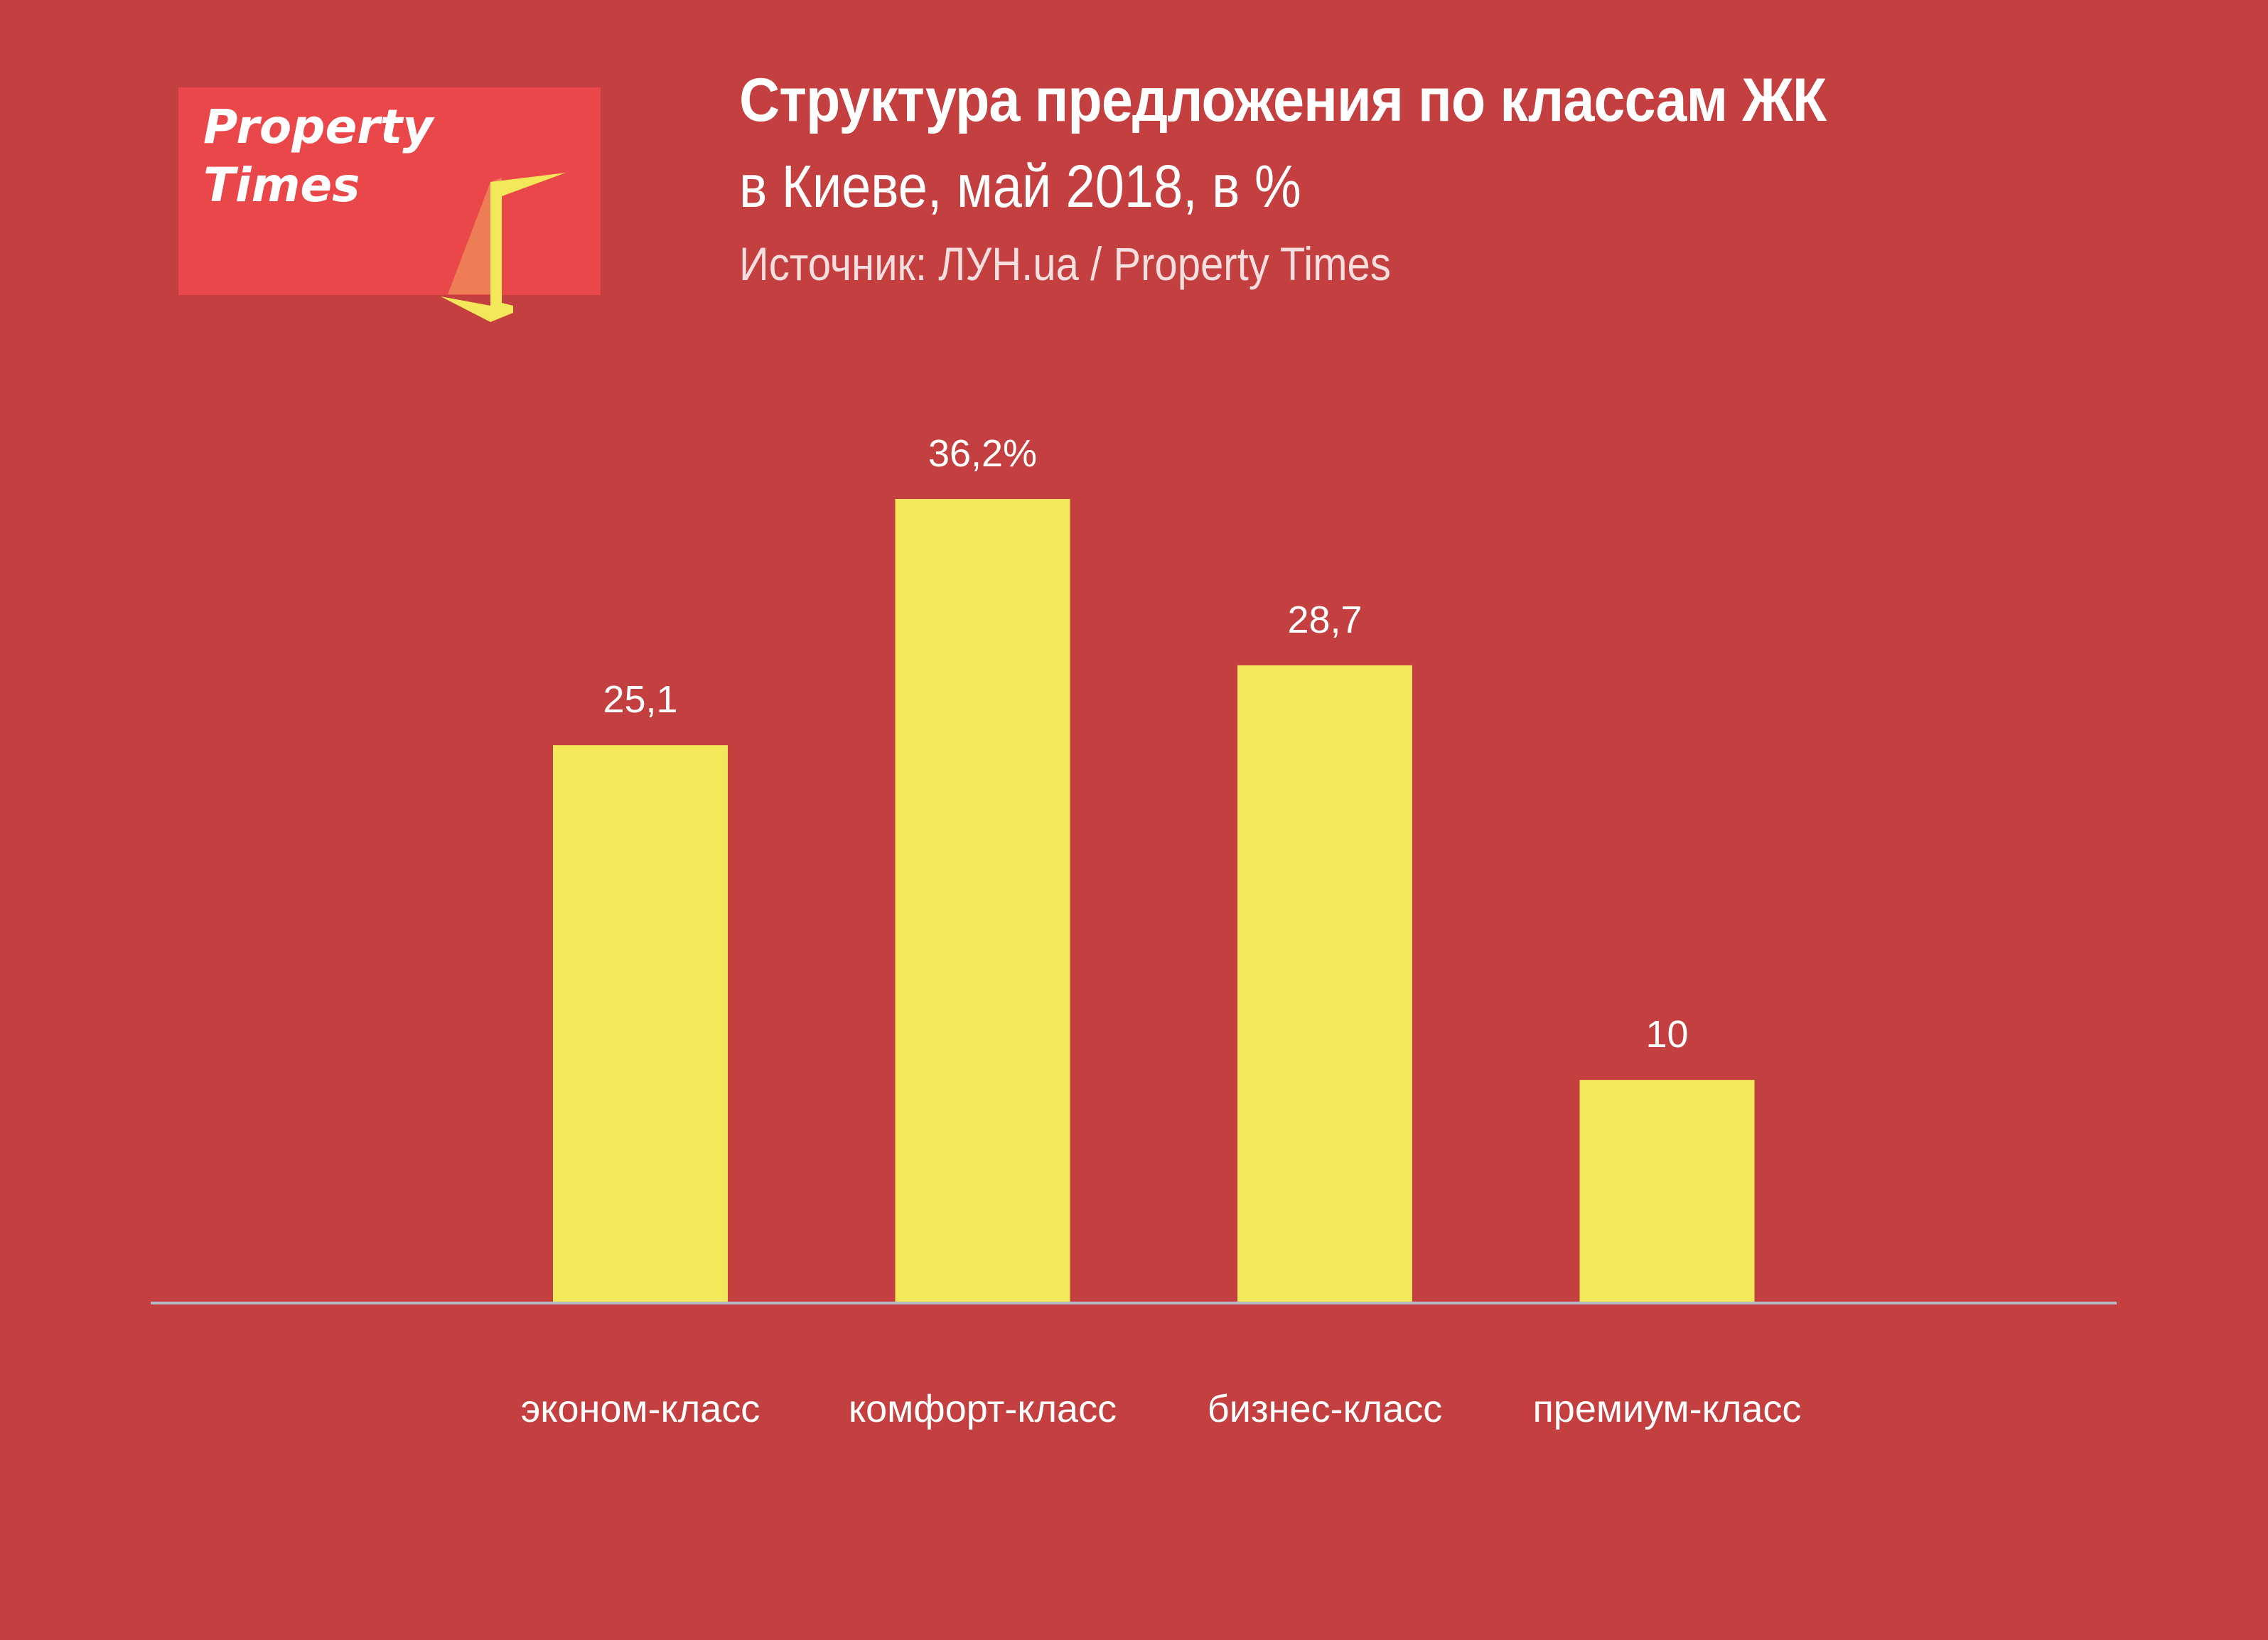  What do you see at coordinates (1667, 1409) in the screenshot?
I see `category-label-4: премиум-класс` at bounding box center [1667, 1409].